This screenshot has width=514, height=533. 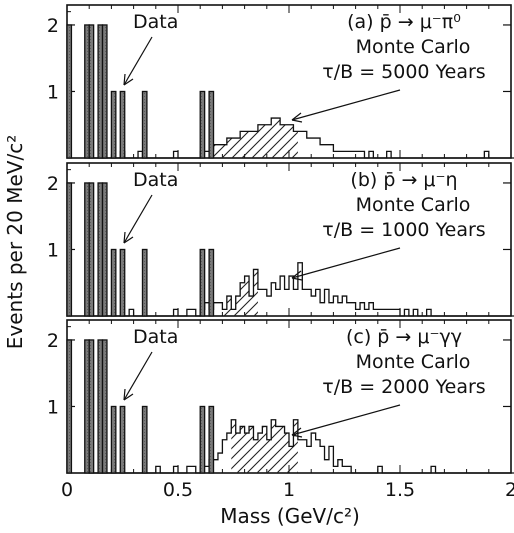 I want to click on x-tick-label: 0.5, so click(x=178, y=490).